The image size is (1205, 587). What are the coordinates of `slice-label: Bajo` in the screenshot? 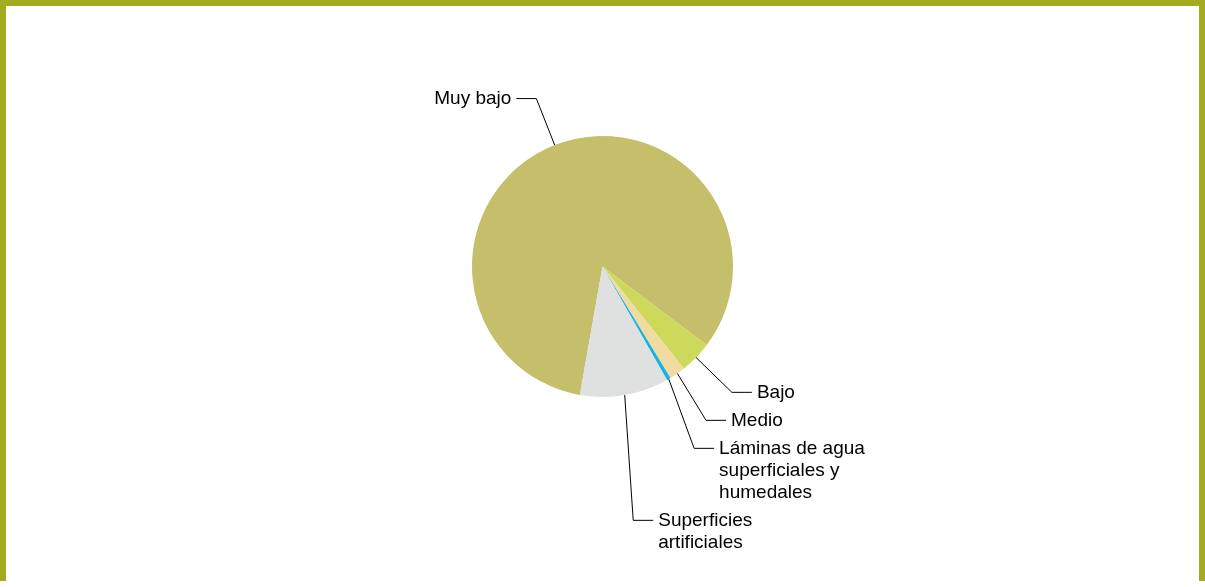 It's located at (775, 391).